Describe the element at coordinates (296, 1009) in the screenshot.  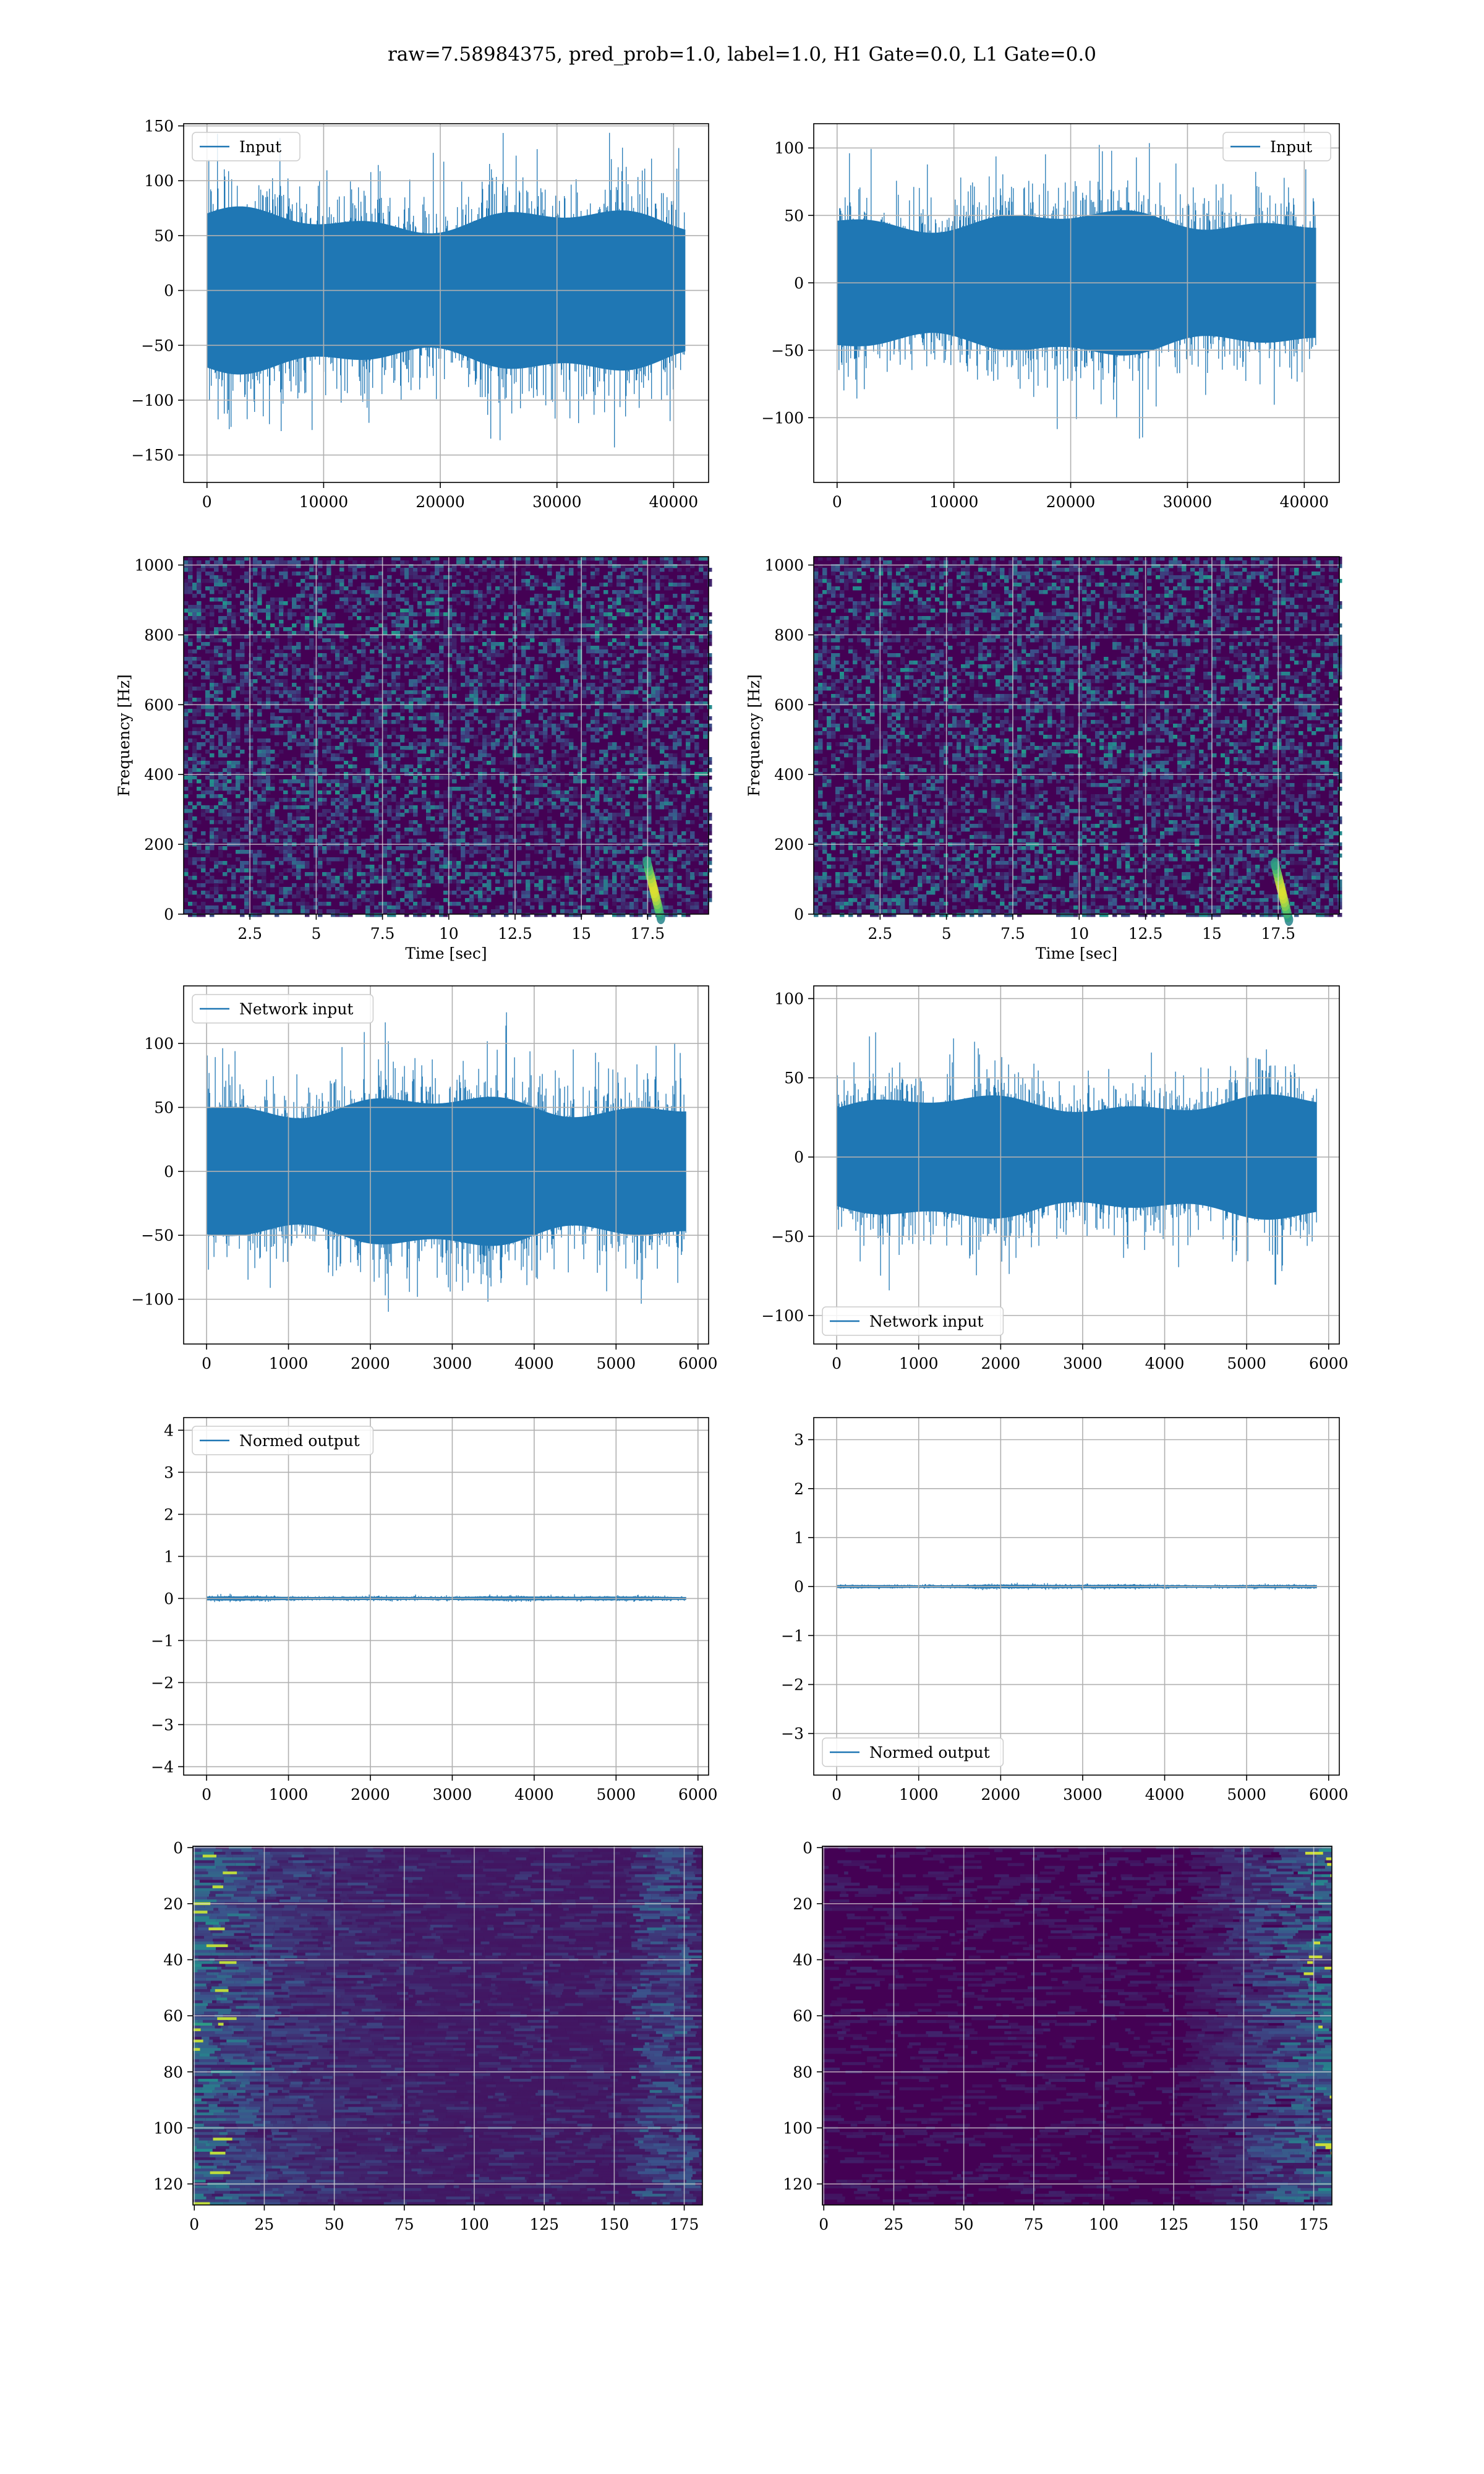
I see `legend-label: Network input` at that location.